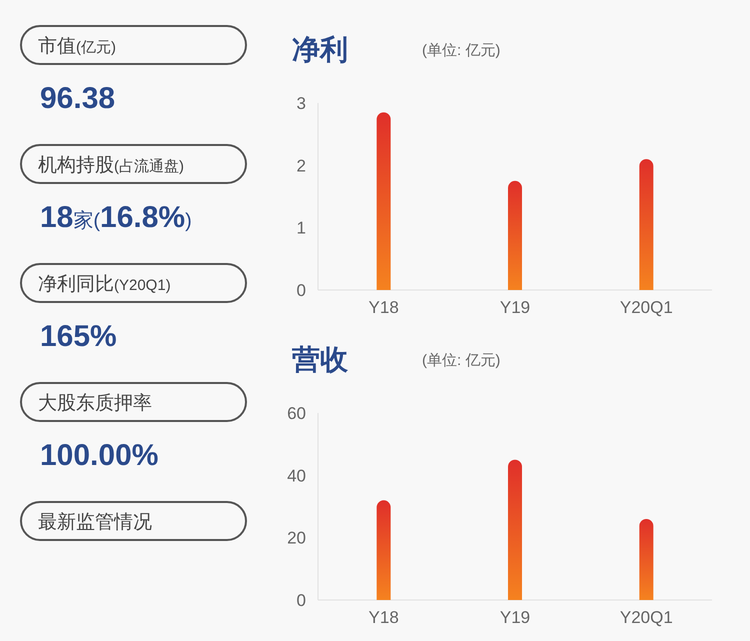  I want to click on text: 165%, so click(78, 336).